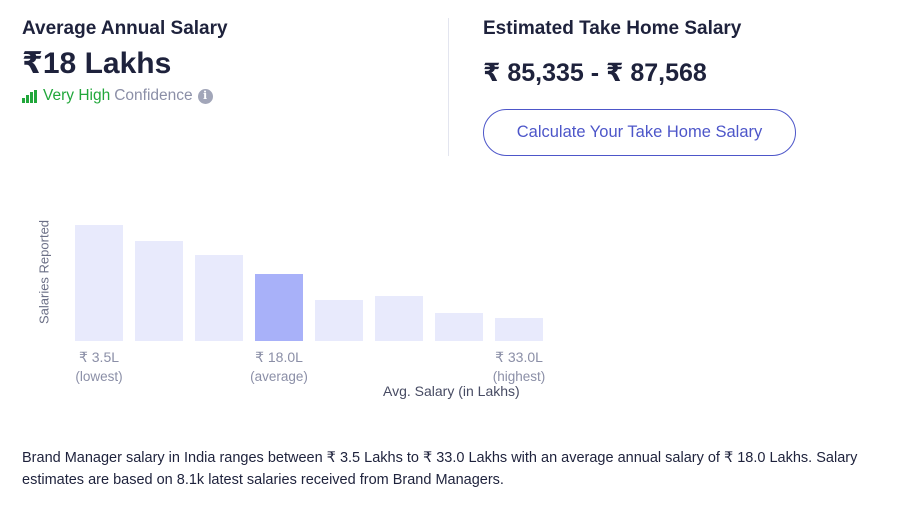  What do you see at coordinates (205, 96) in the screenshot?
I see `info-icon: i` at bounding box center [205, 96].